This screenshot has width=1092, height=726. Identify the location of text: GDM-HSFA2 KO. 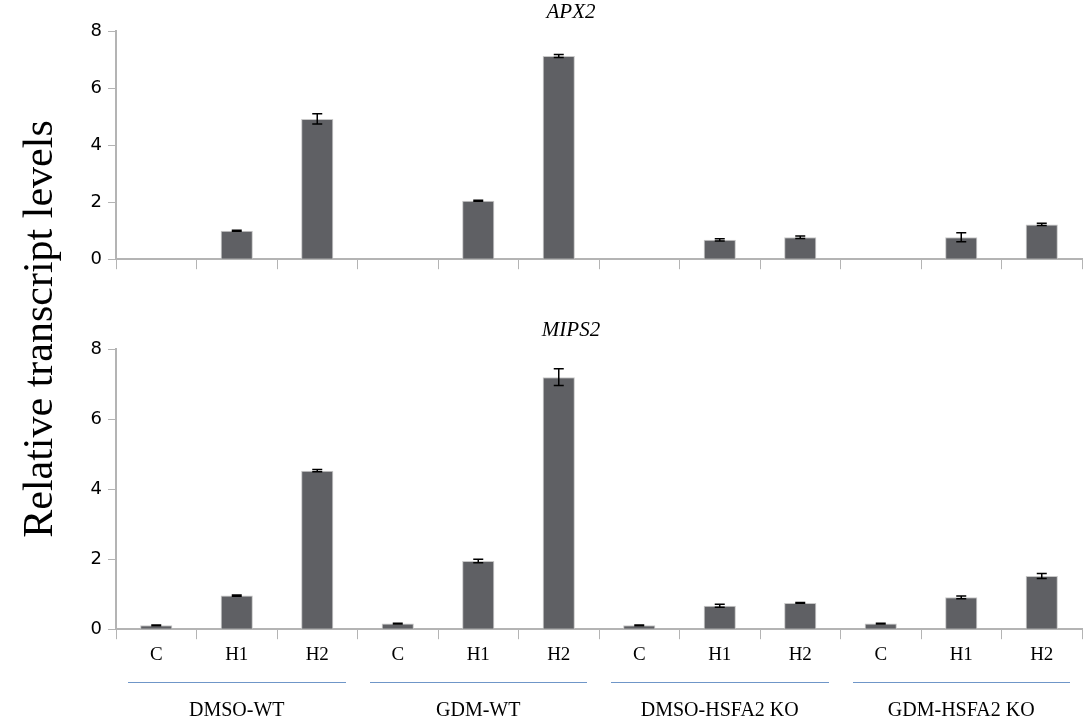
(961, 709).